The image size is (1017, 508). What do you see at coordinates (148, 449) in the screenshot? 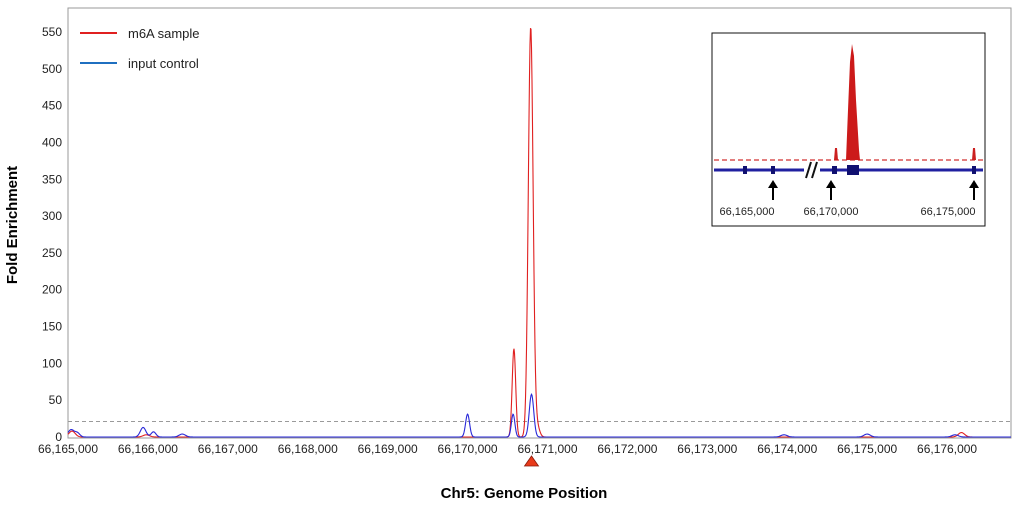
I see `x-tick-label: 66,166,000` at bounding box center [148, 449].